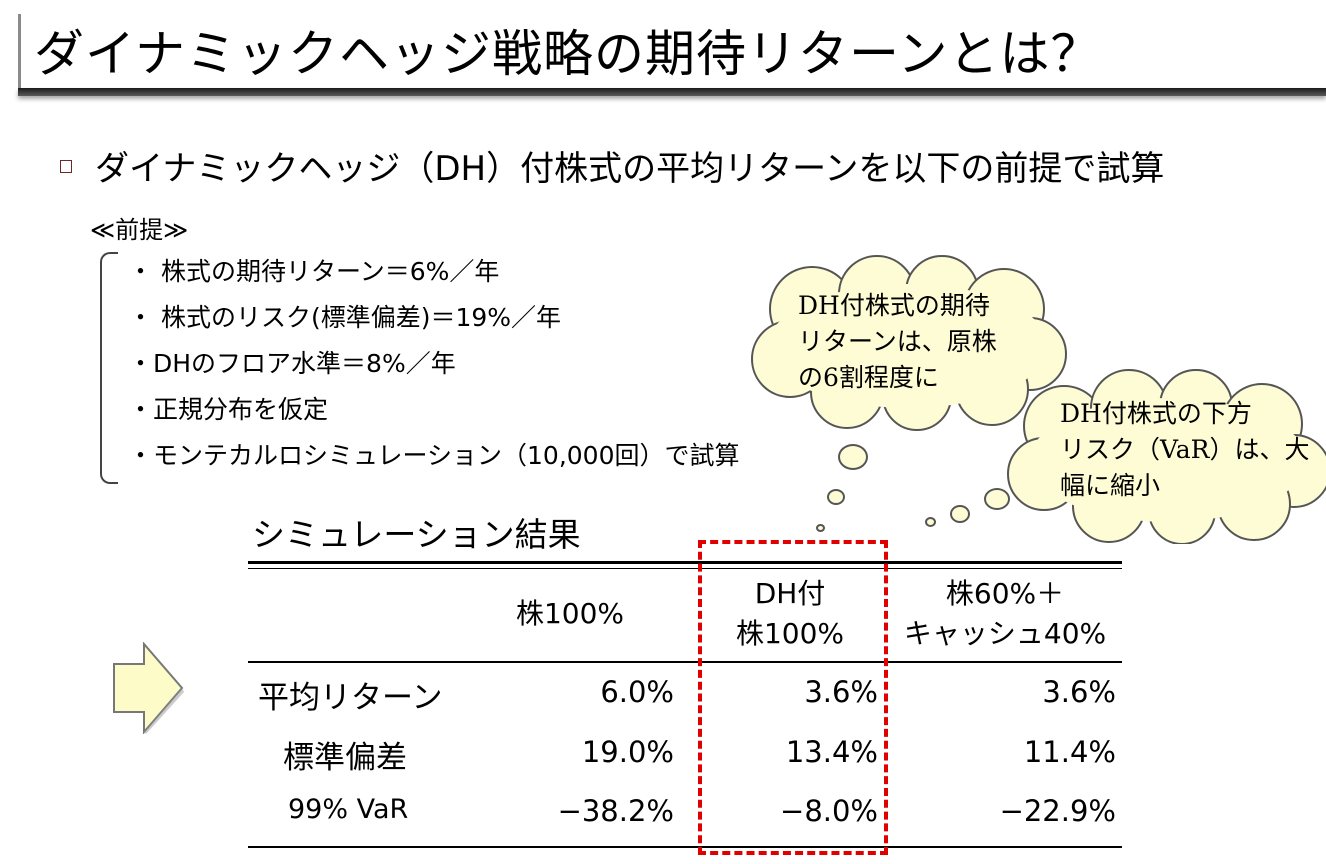 The height and width of the screenshot is (864, 1326). Describe the element at coordinates (894, 305) in the screenshot. I see `callout-left-line: DH付株式の期待` at that location.